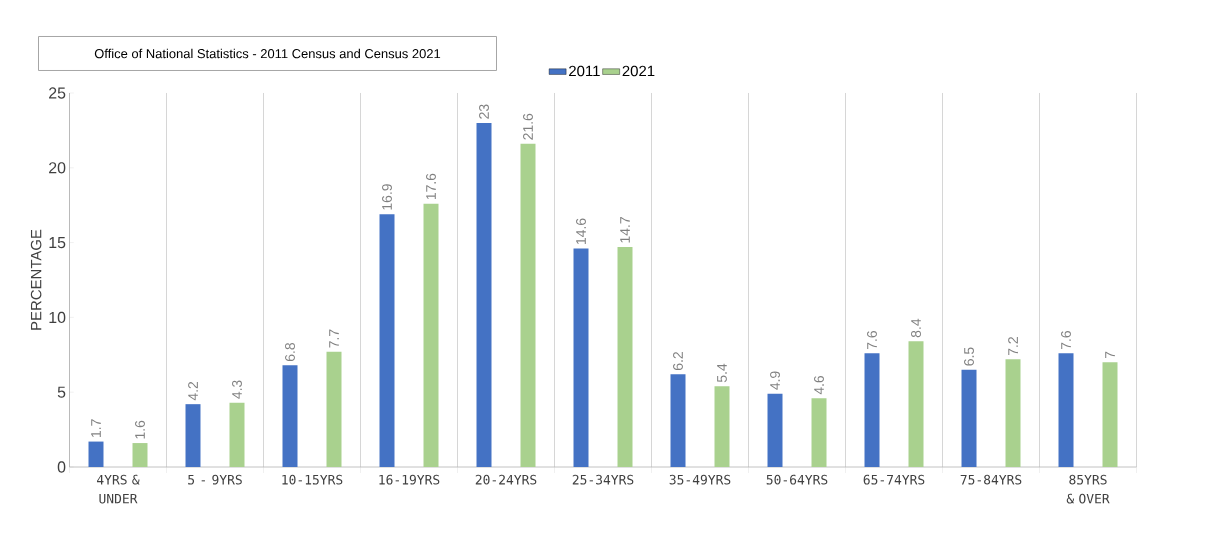 This screenshot has height=538, width=1206. Describe the element at coordinates (431, 186) in the screenshot. I see `data-label: 17.6` at that location.